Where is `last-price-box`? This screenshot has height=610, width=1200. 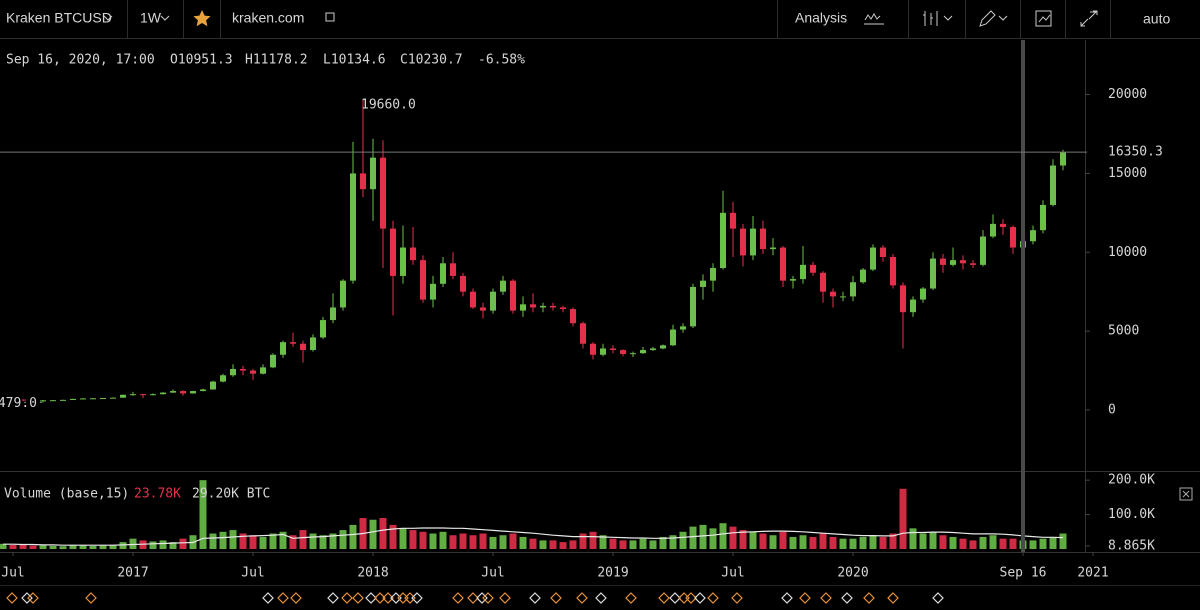 last-price-box is located at coordinates (1143, 152).